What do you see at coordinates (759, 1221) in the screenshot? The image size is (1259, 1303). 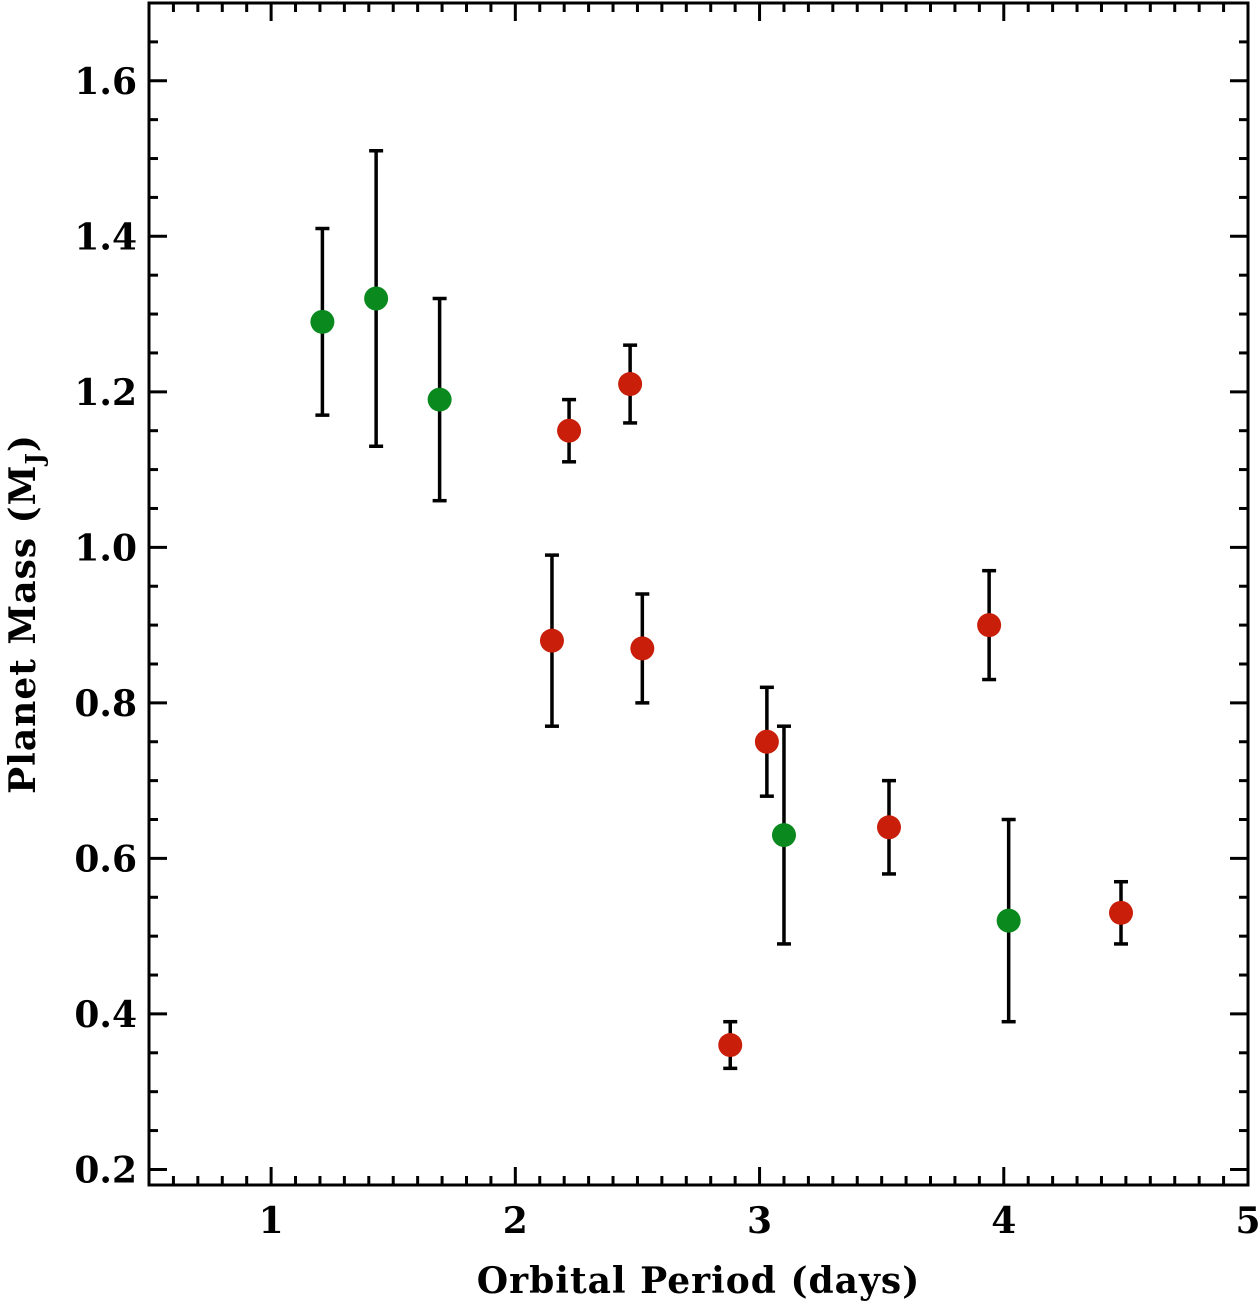 I see `x-tick-label: 3` at bounding box center [759, 1221].